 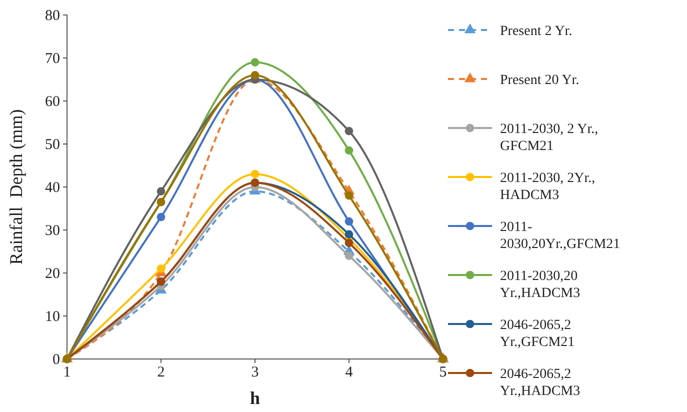 What do you see at coordinates (52, 274) in the screenshot?
I see `y-tick-label: 20` at bounding box center [52, 274].